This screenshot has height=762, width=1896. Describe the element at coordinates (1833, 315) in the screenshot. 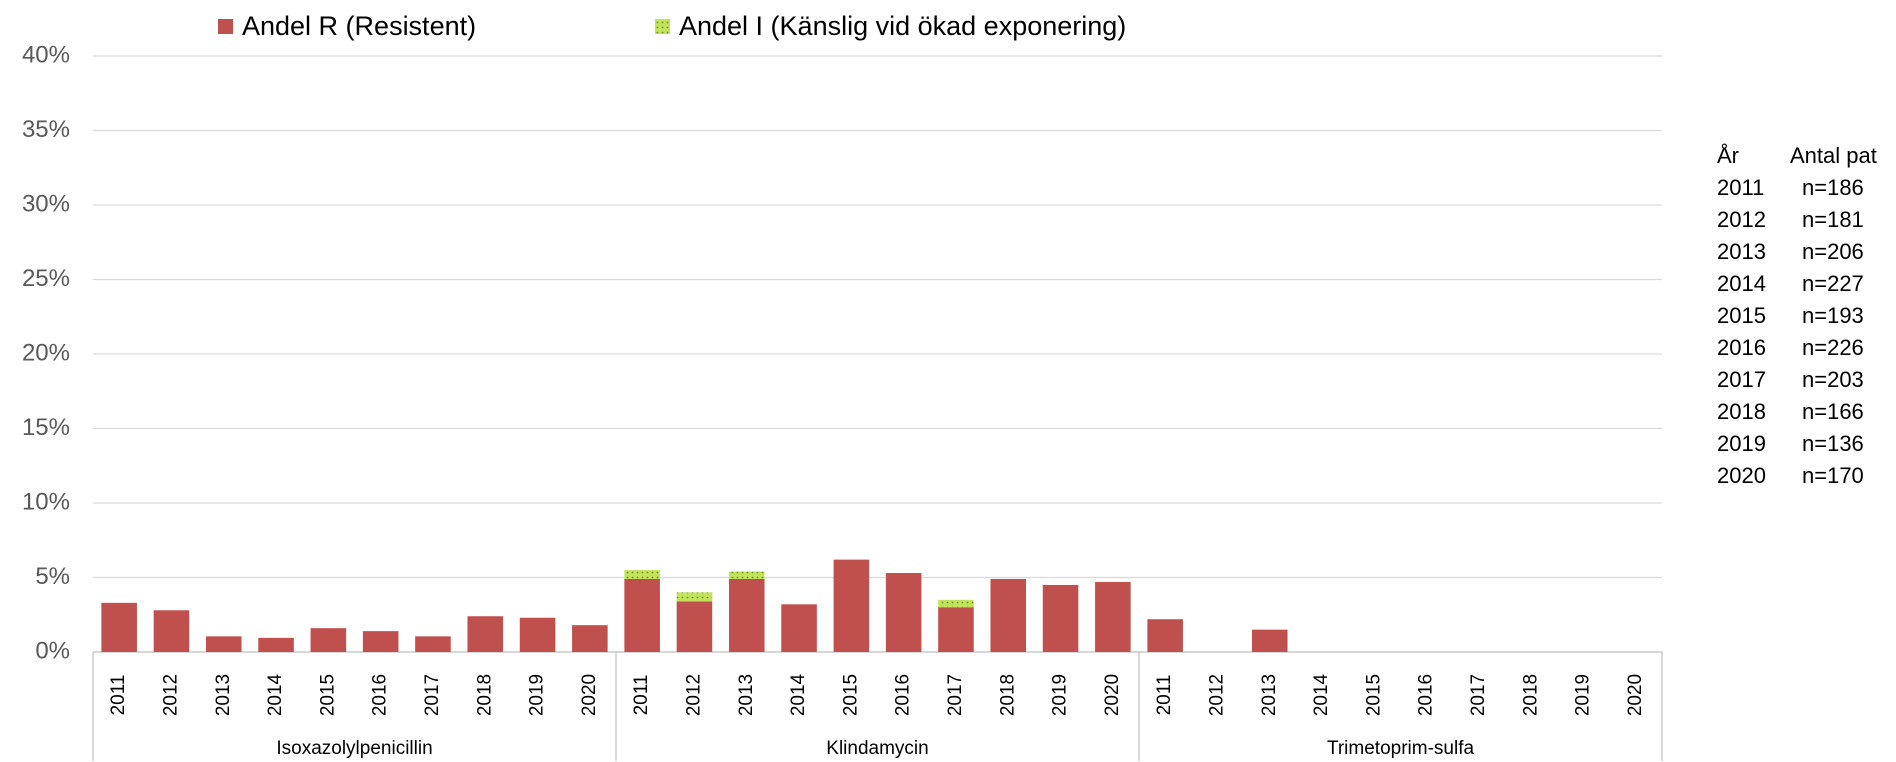

I see `table-cell: n=193` at that location.